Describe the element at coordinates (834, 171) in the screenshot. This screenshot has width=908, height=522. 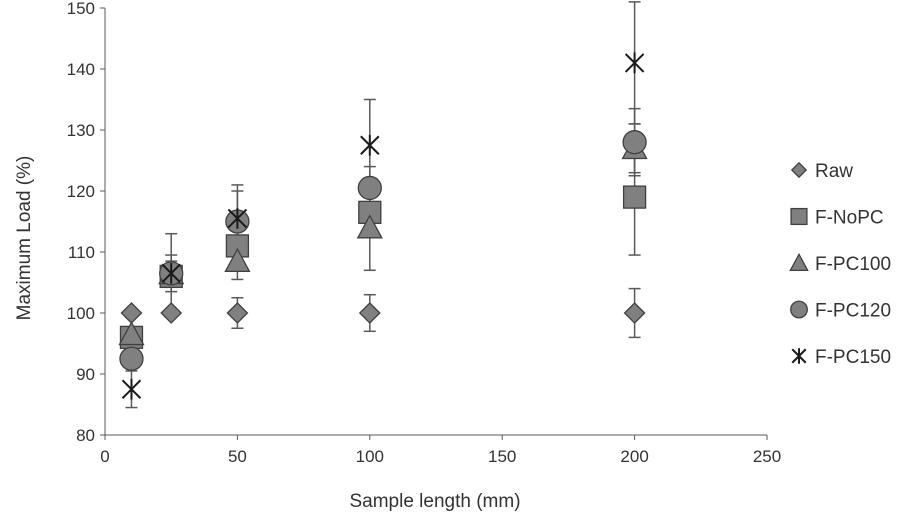
I see `legend-label: Raw` at that location.